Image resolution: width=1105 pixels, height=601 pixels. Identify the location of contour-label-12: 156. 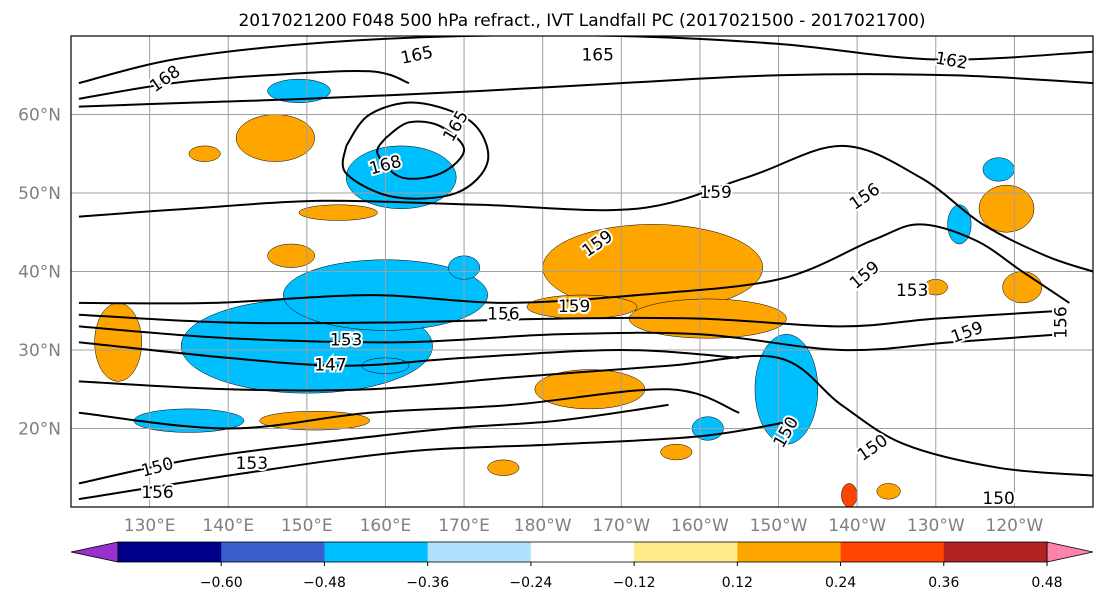
(1062, 322).